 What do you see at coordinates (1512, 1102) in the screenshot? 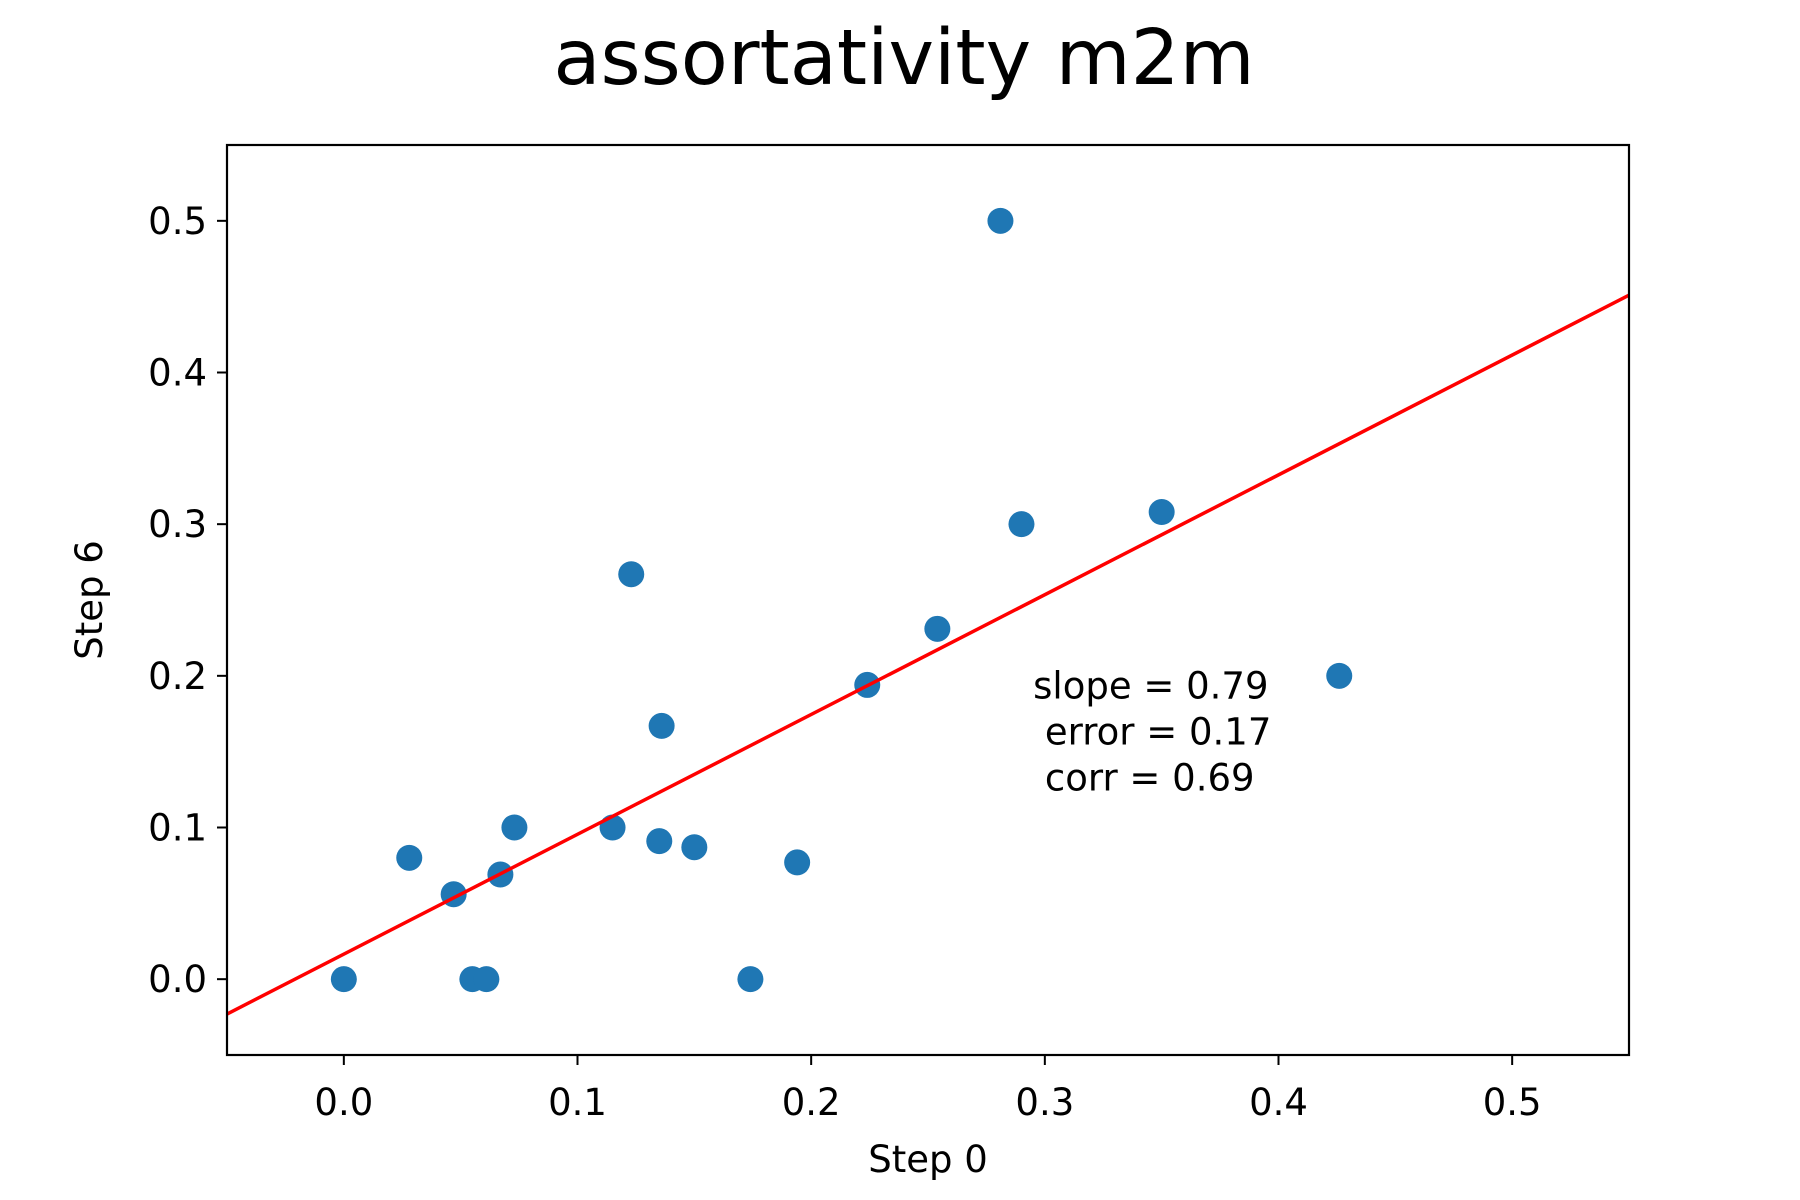
I see `x-tick-label: 0.5` at bounding box center [1512, 1102].